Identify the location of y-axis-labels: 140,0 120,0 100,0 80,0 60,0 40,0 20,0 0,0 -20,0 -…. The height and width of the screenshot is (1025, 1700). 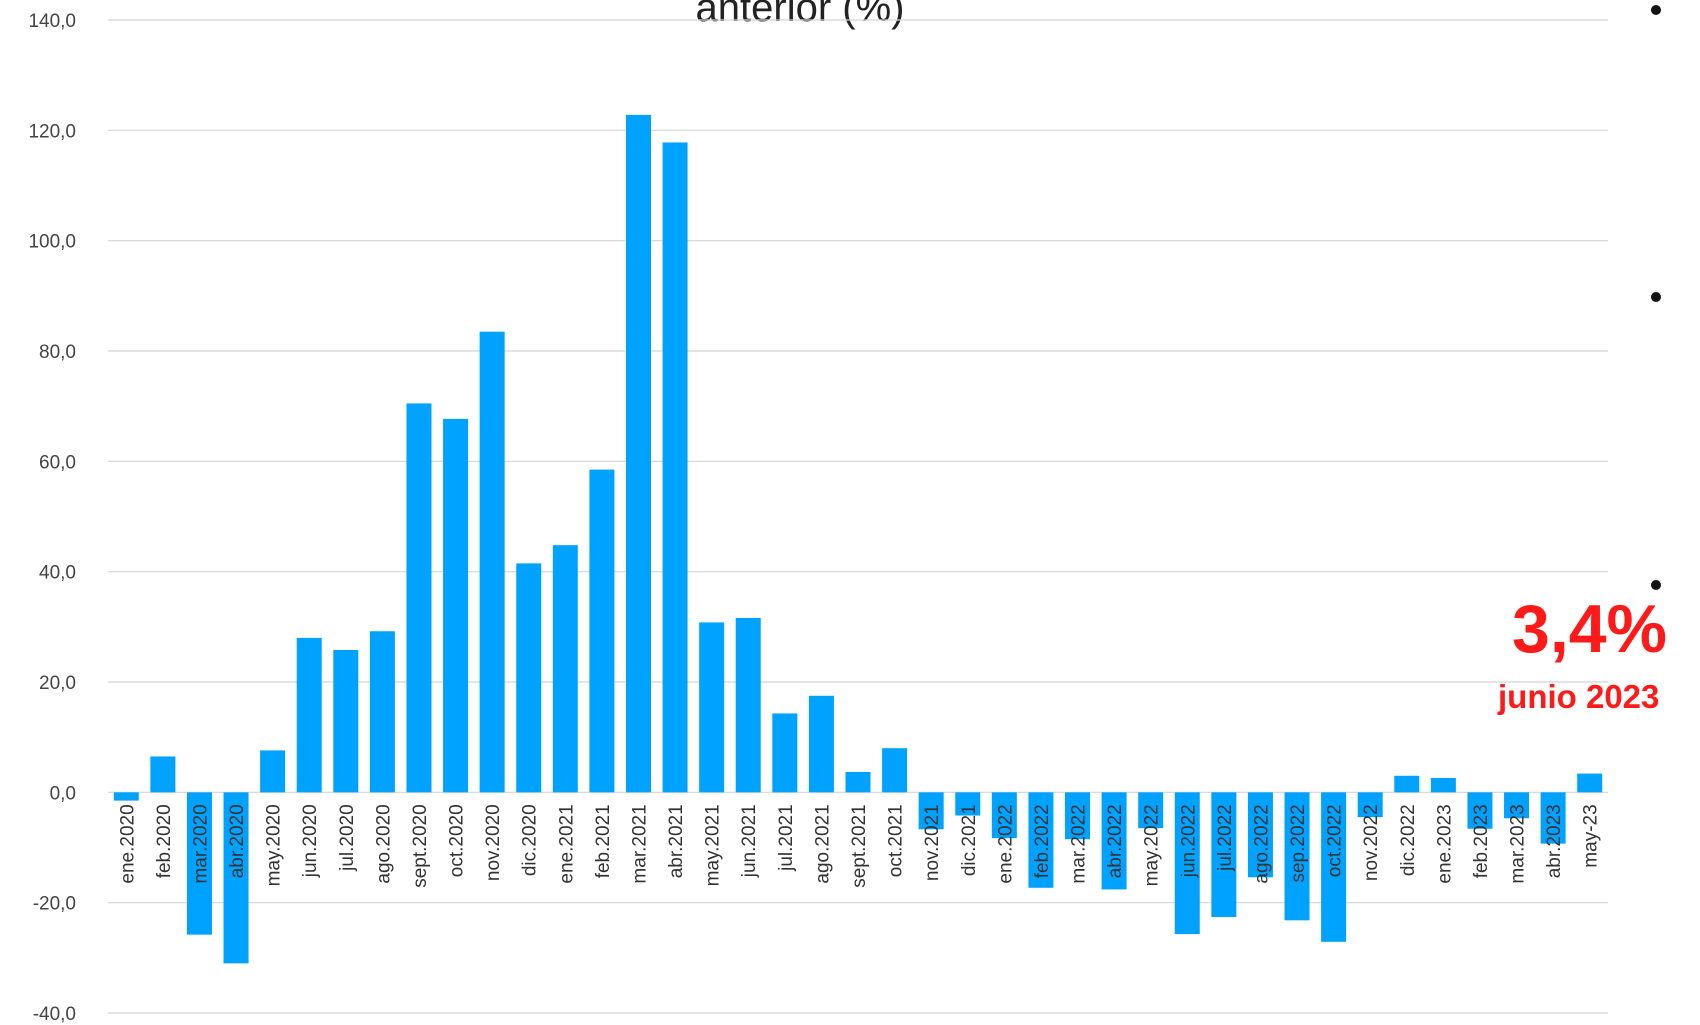
(52, 518).